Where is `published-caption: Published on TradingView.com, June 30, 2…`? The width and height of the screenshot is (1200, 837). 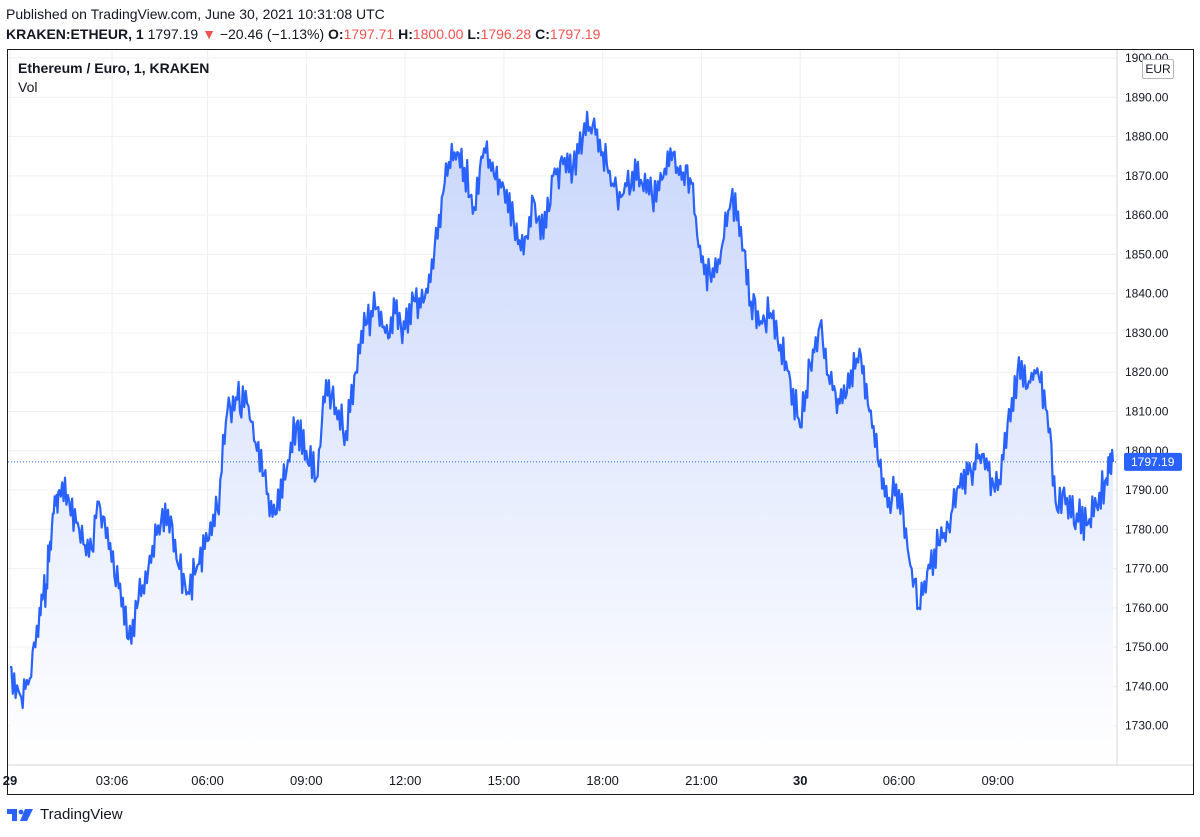
published-caption: Published on TradingView.com, June 30, 2… is located at coordinates (195, 14).